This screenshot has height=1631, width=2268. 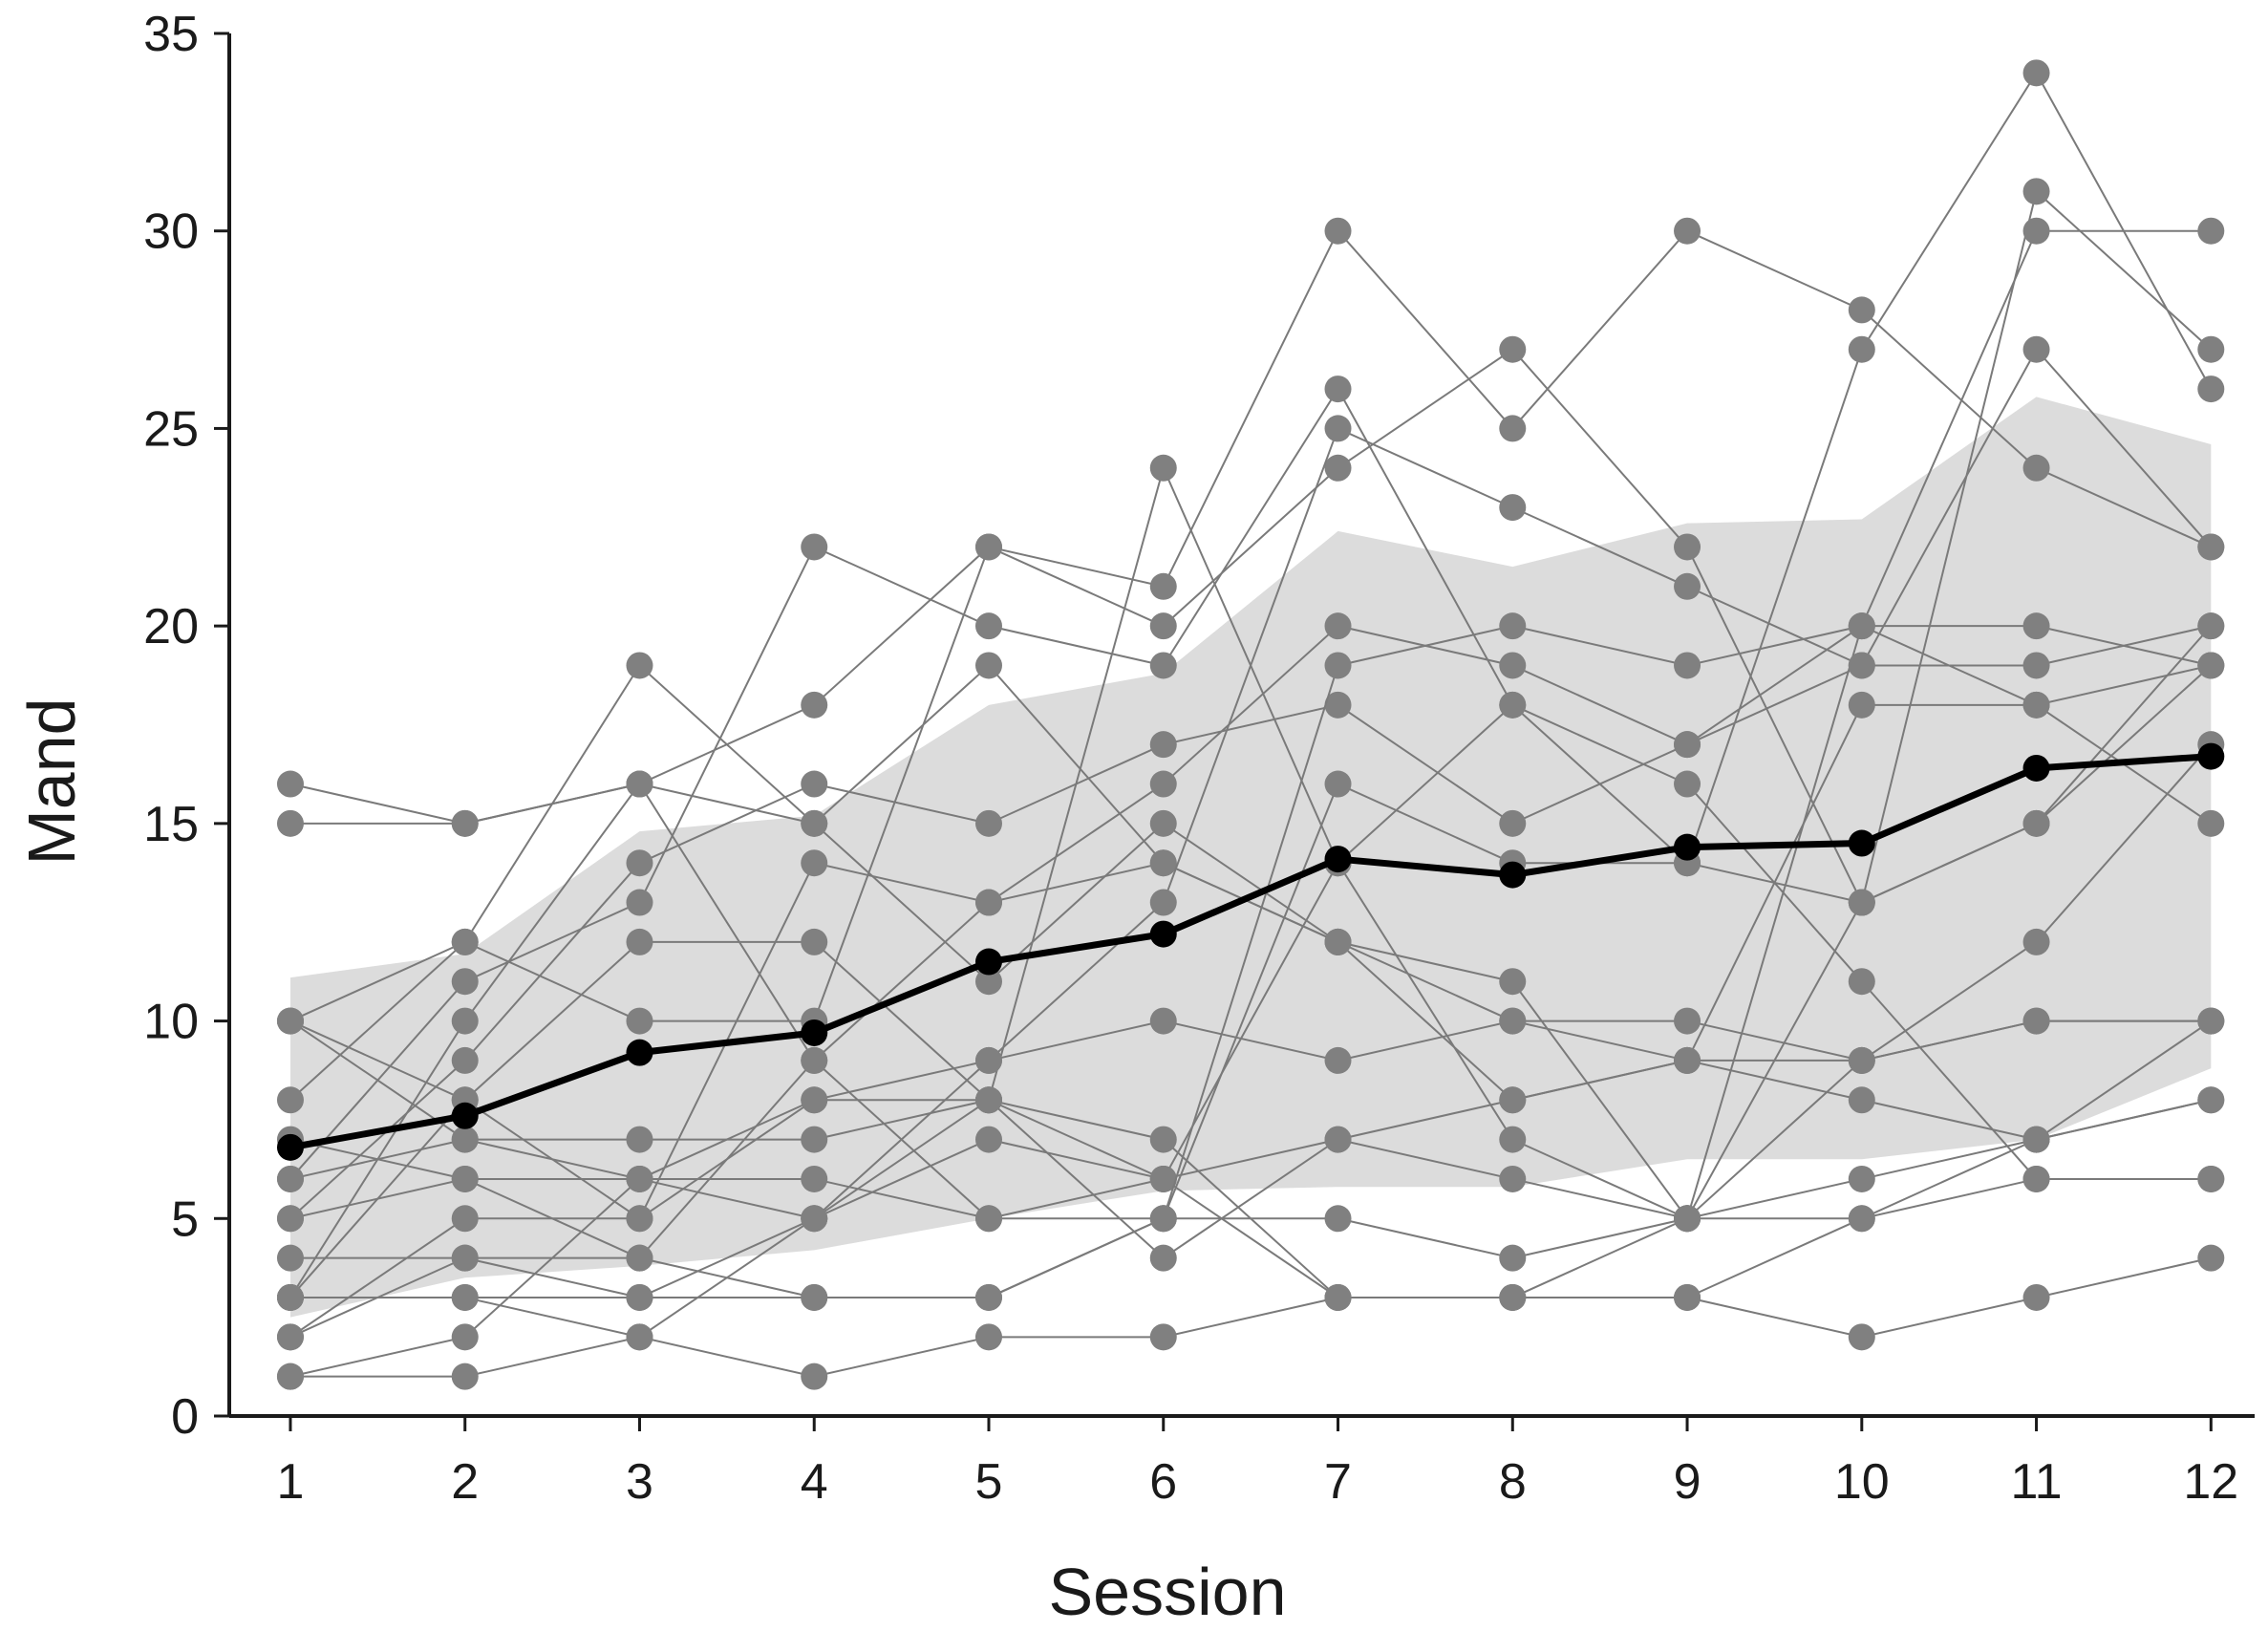 I want to click on x-tick-label: 1, so click(x=291, y=1482).